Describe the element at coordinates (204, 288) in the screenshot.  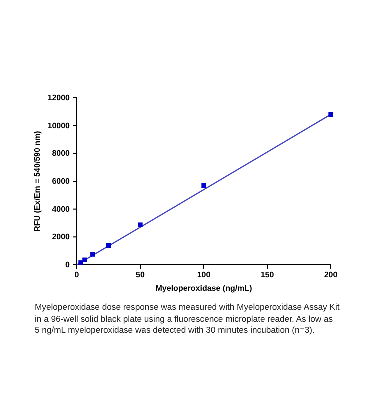
I see `x-axis-title: Myeloperoxidase (ng/mL)` at that location.